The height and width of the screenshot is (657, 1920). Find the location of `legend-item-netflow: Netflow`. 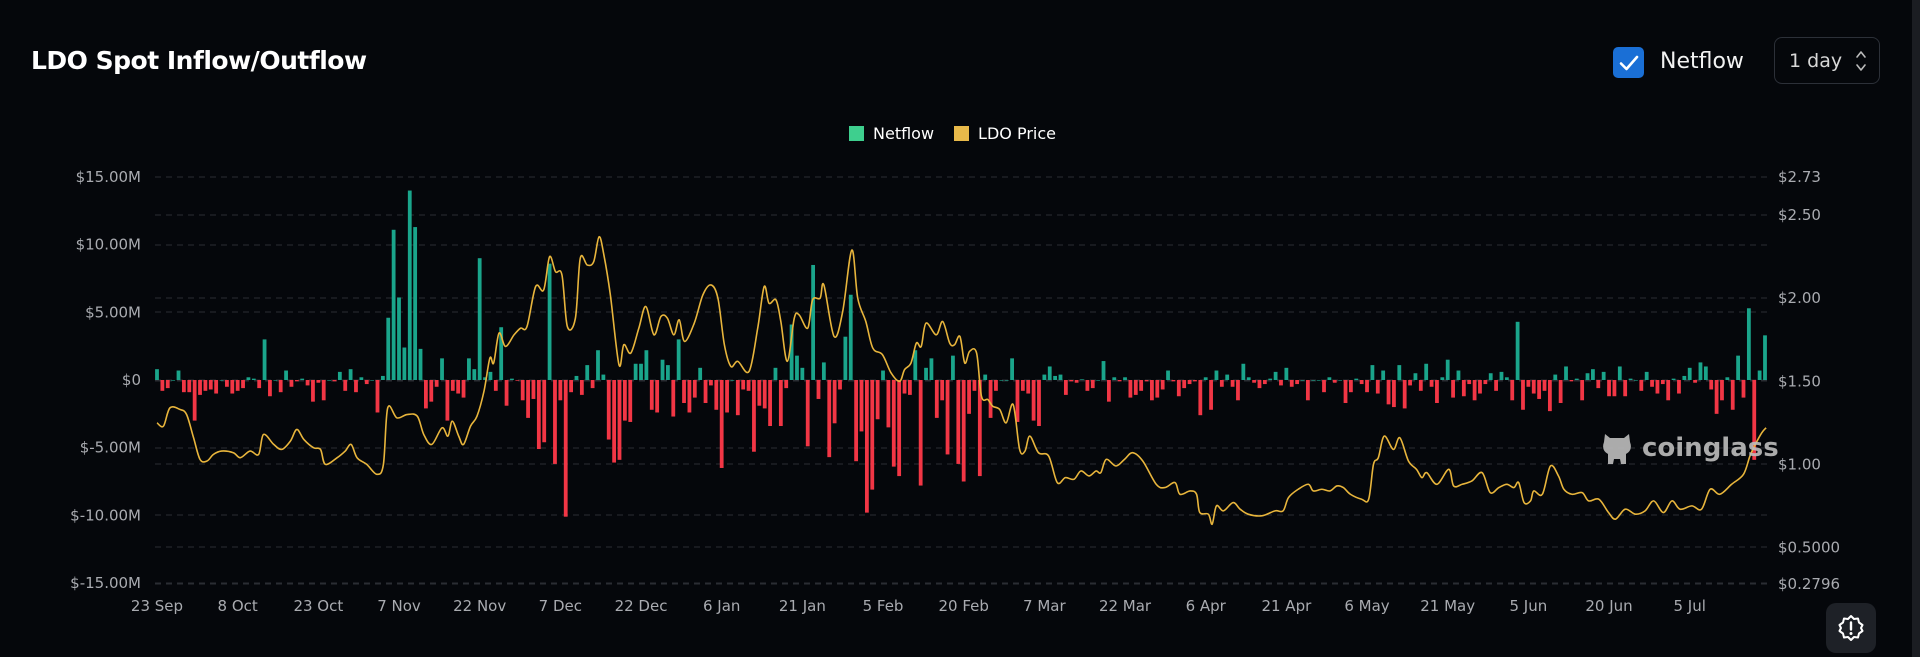

legend-item-netflow: Netflow is located at coordinates (891, 133).